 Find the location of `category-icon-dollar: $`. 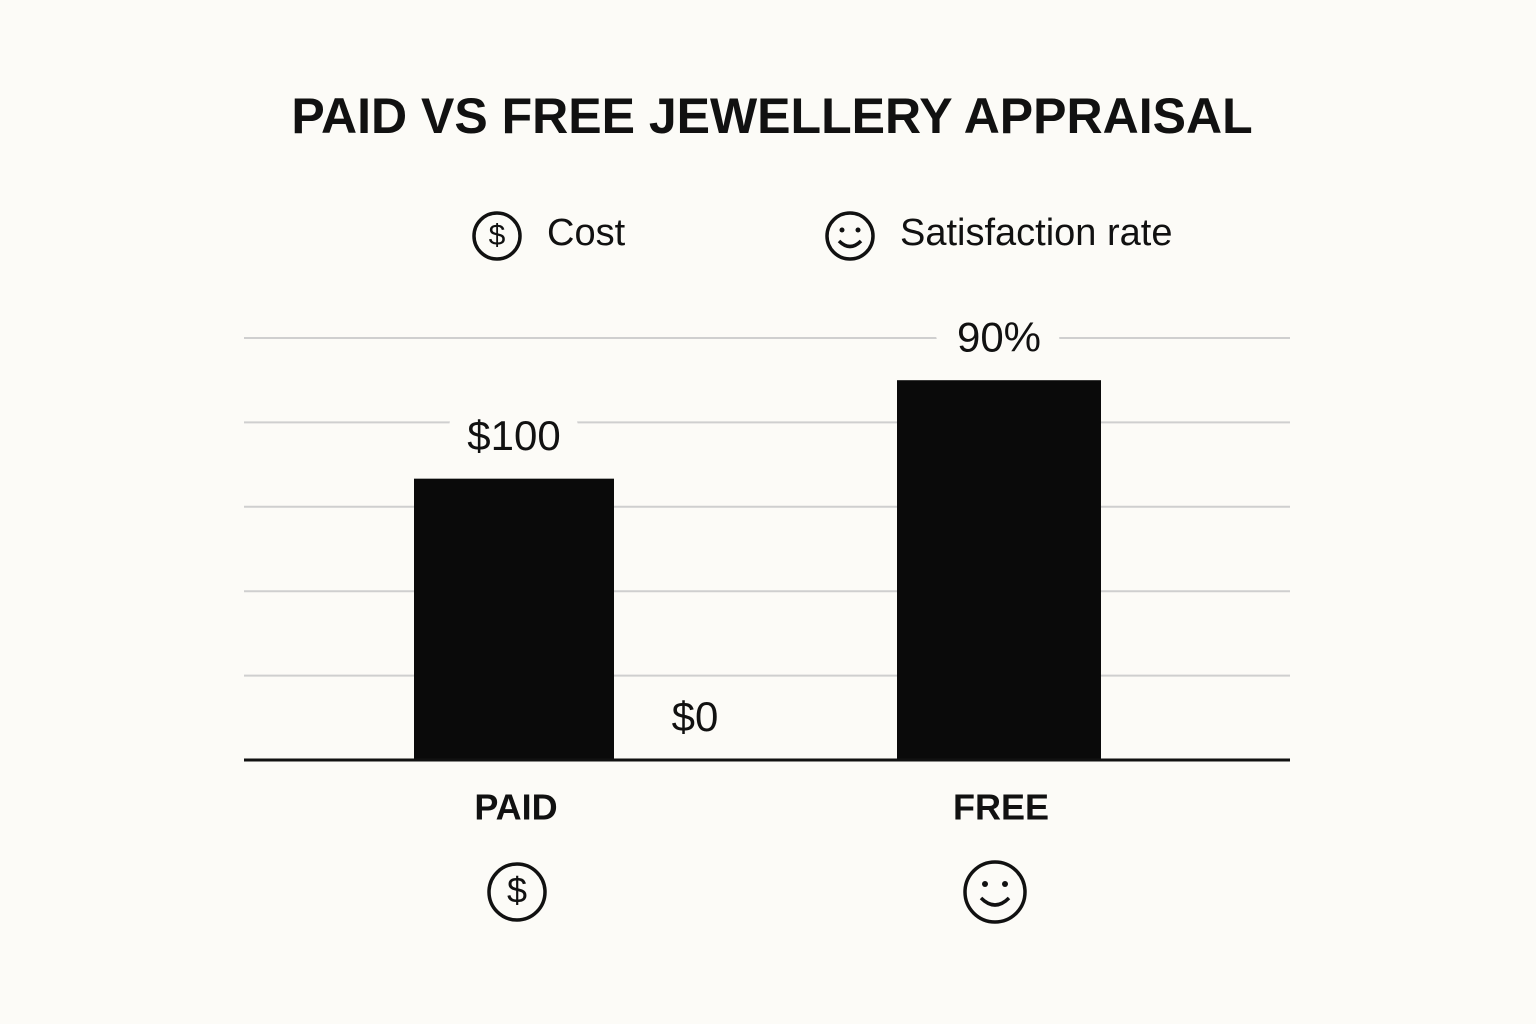

category-icon-dollar: $ is located at coordinates (517, 892).